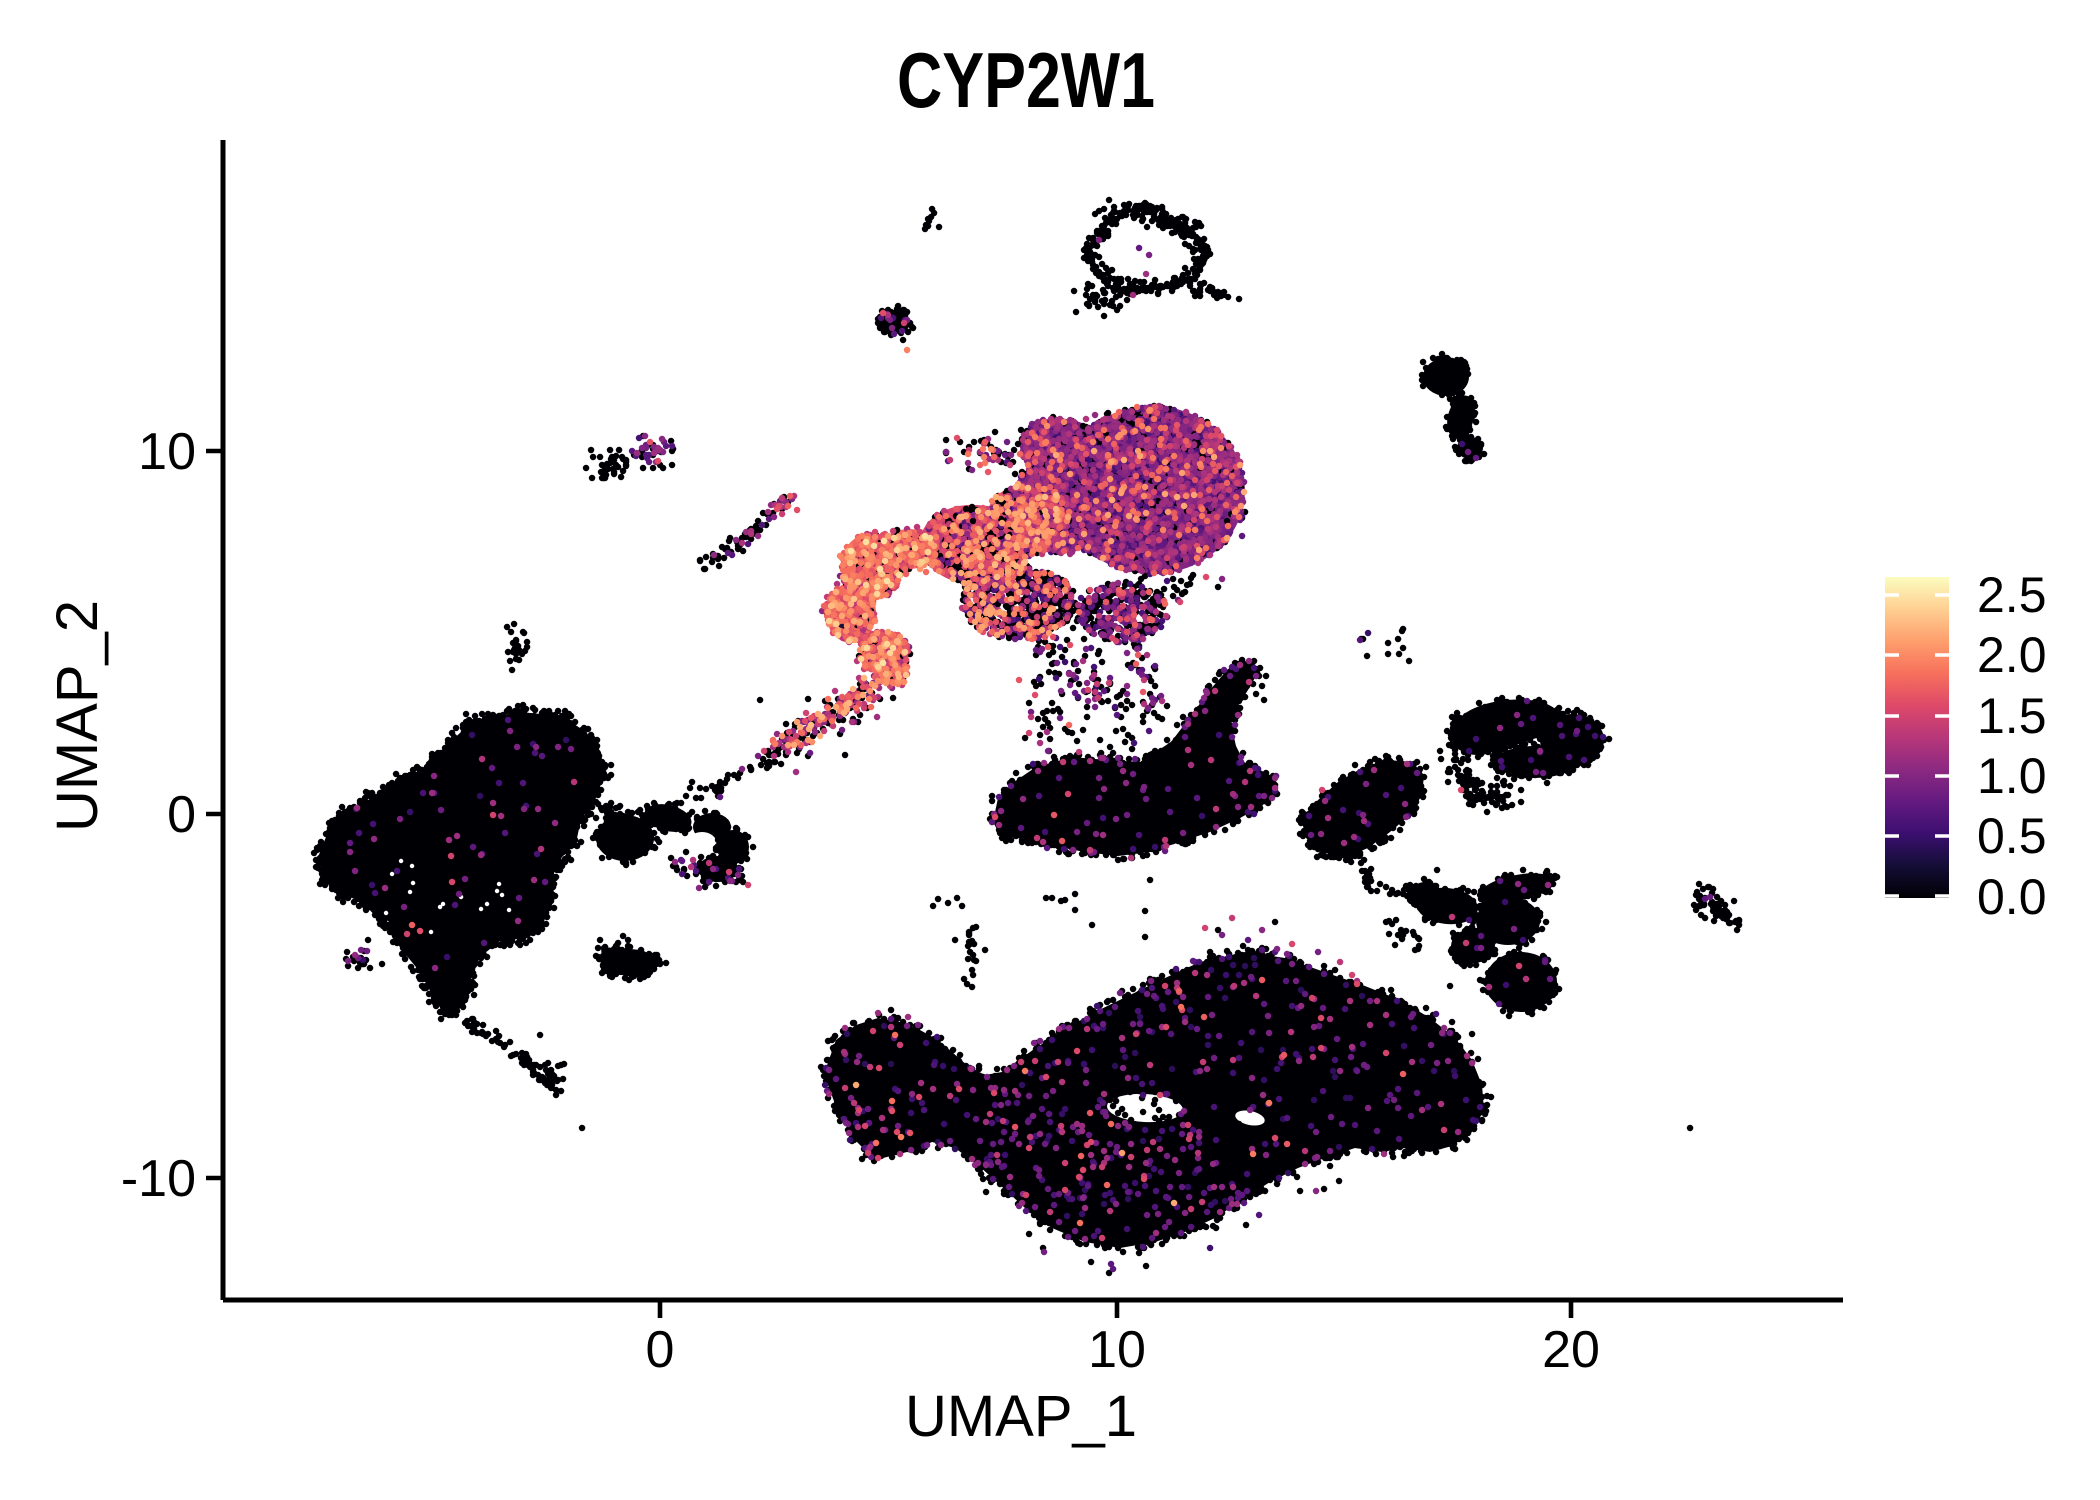  What do you see at coordinates (1026, 80) in the screenshot?
I see `svg-text: CYP2W1` at bounding box center [1026, 80].